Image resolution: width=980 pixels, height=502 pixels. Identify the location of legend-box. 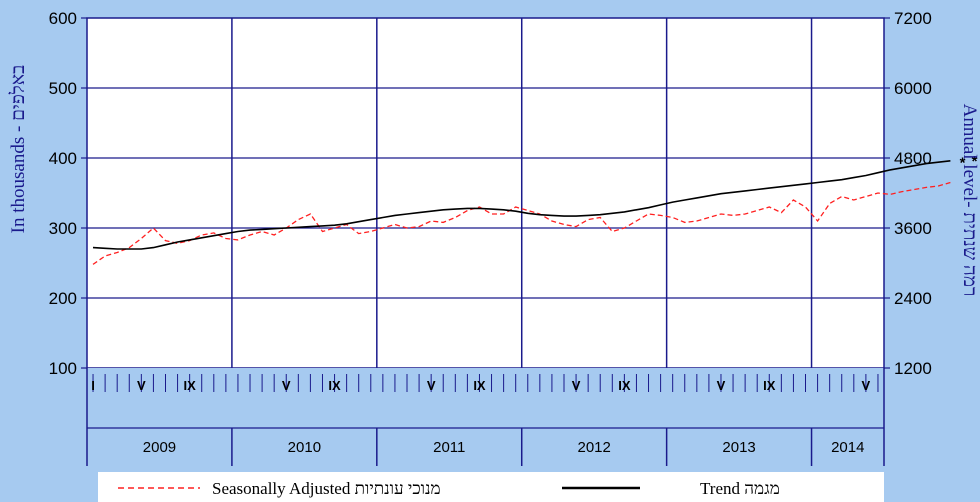
(491, 487).